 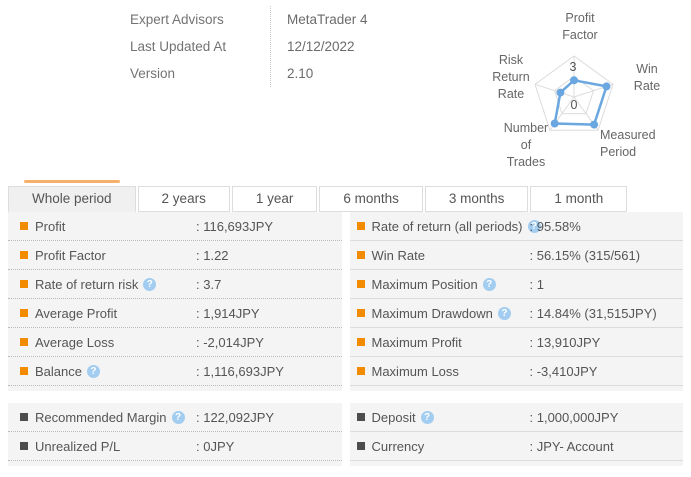 I want to click on stat-label: Rate of return (all periods), so click(x=447, y=226).